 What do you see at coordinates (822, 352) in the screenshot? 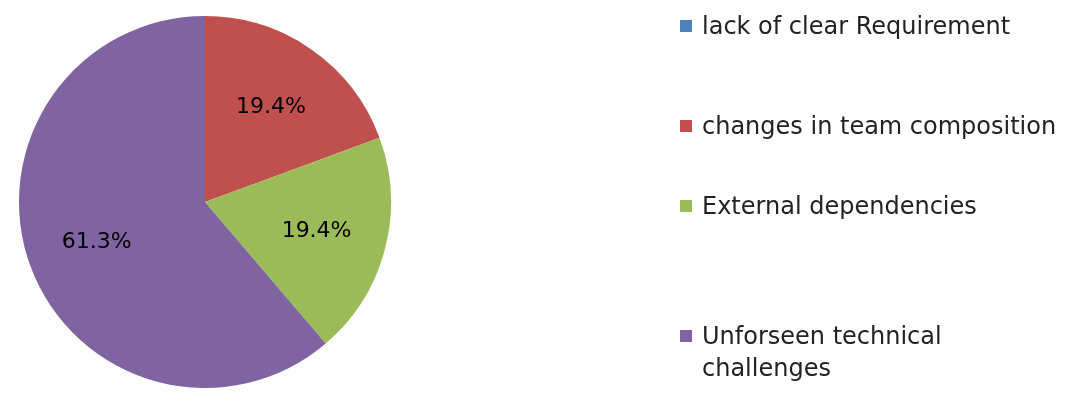
I see `legend-label: Unforseen technical challenges` at bounding box center [822, 352].